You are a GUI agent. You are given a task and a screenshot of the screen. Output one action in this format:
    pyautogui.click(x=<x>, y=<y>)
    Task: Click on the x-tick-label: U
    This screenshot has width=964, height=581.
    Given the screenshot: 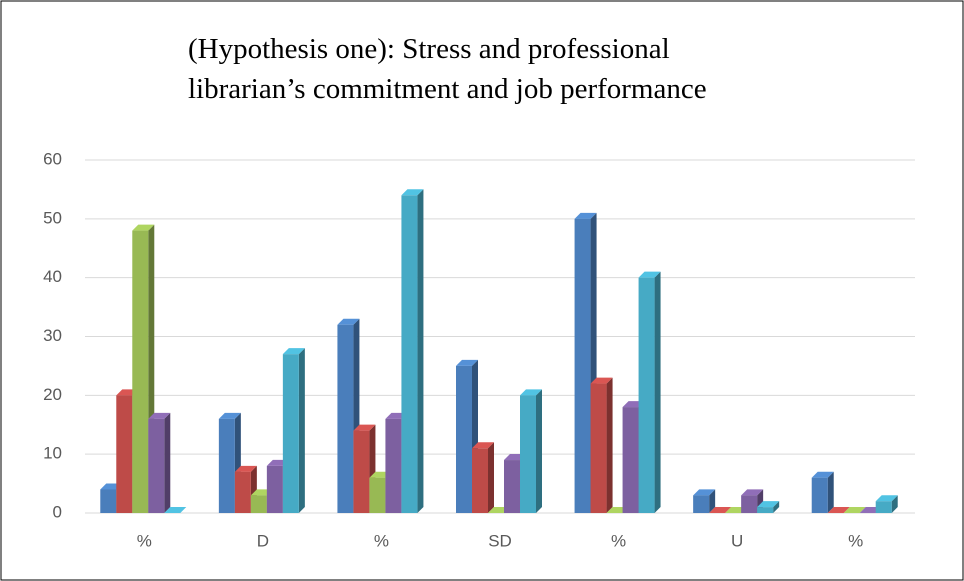 What is the action you would take?
    pyautogui.click(x=737, y=540)
    